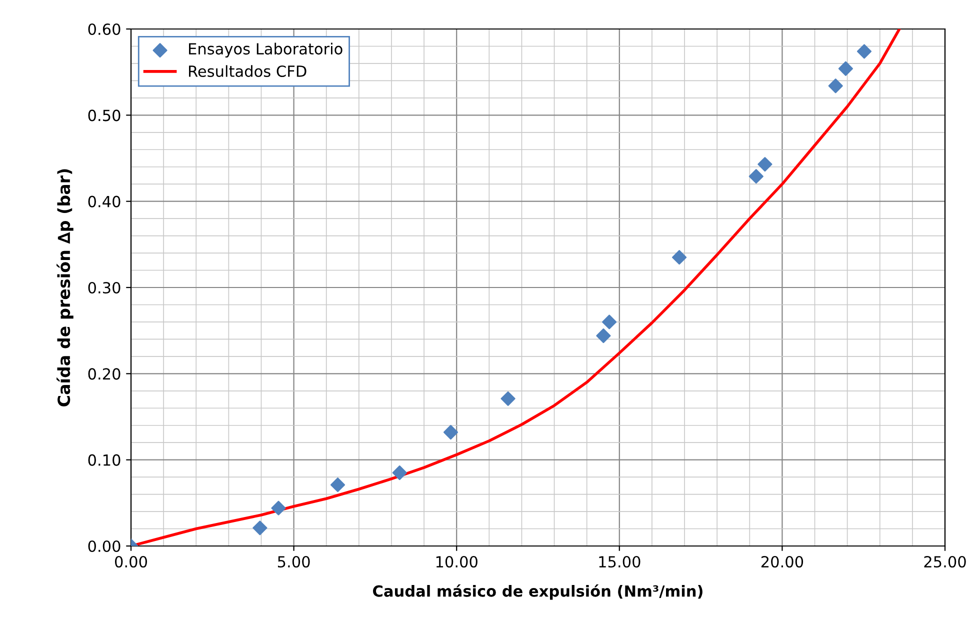 Image resolution: width=974 pixels, height=642 pixels. What do you see at coordinates (104, 546) in the screenshot?
I see `y-tick-label: 0.00` at bounding box center [104, 546].